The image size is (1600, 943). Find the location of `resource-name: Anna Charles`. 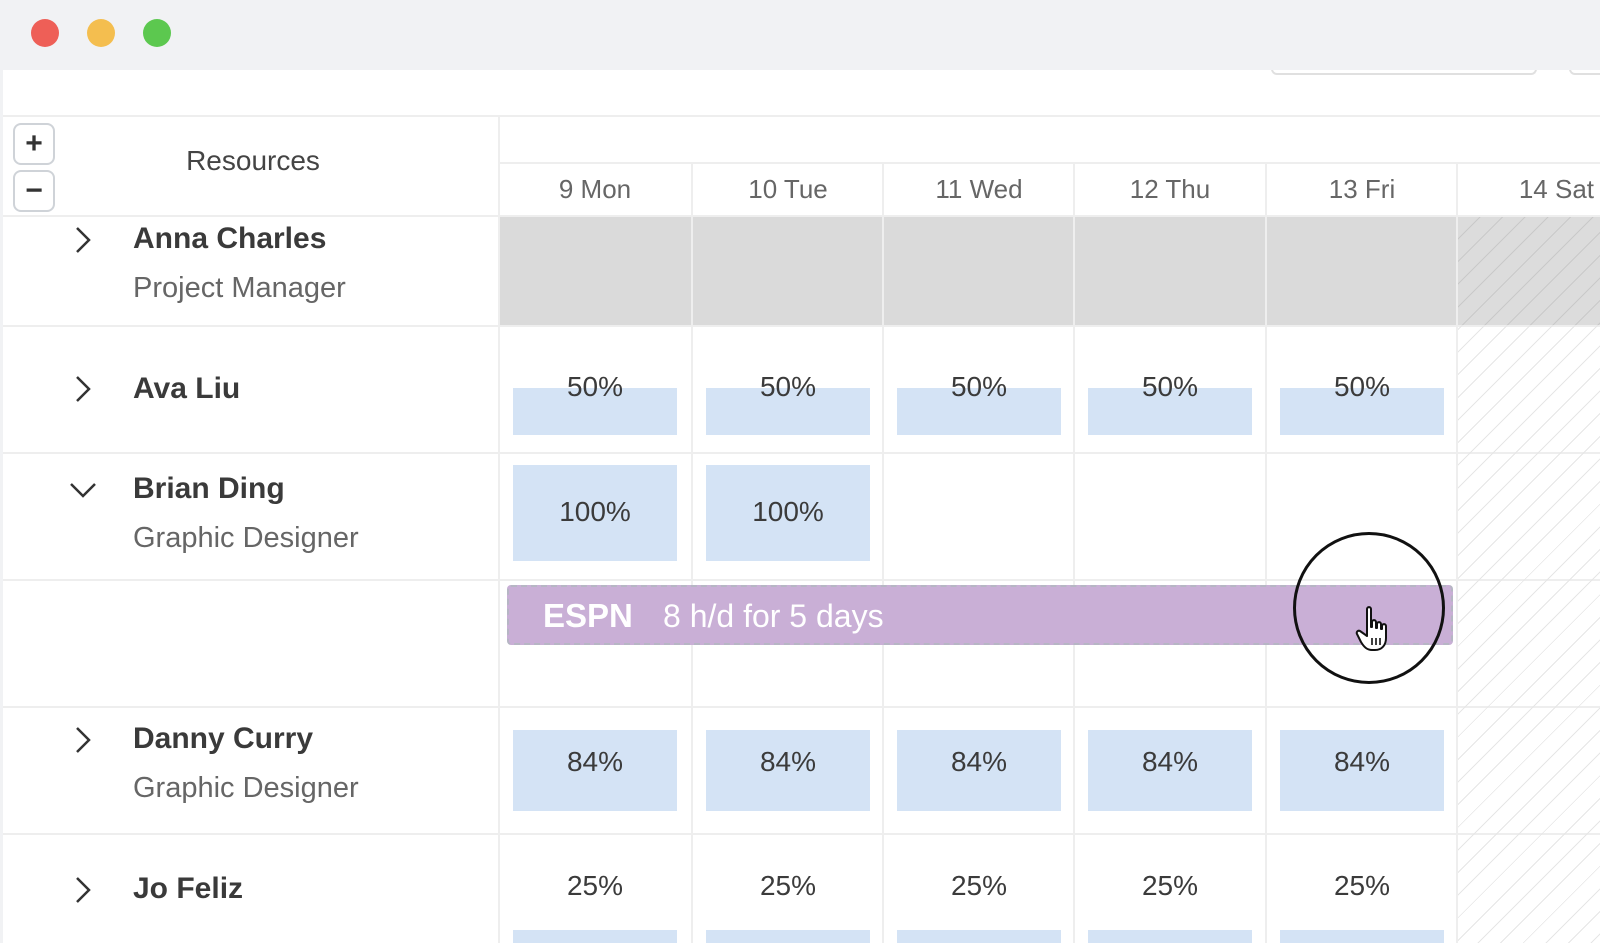

resource-name: Anna Charles is located at coordinates (230, 238).